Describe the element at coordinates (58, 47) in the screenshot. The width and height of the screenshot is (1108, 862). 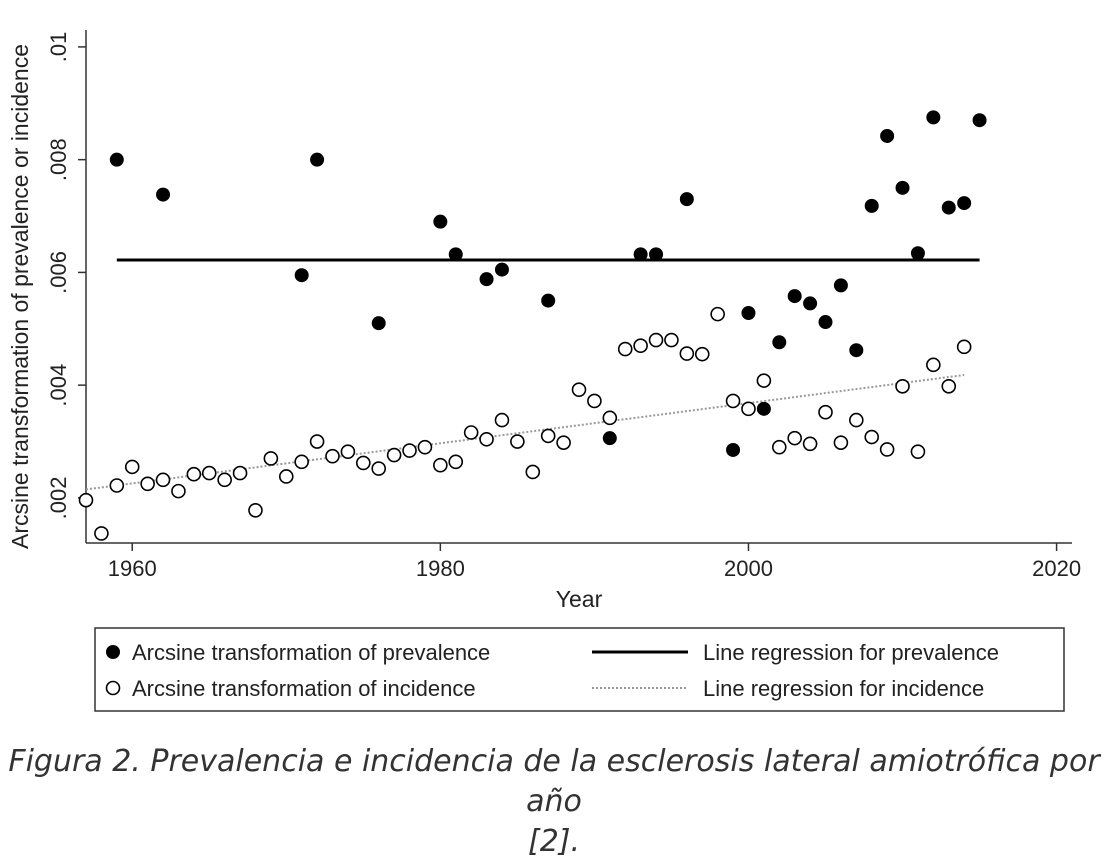
I see `y-tick-label: .01` at that location.